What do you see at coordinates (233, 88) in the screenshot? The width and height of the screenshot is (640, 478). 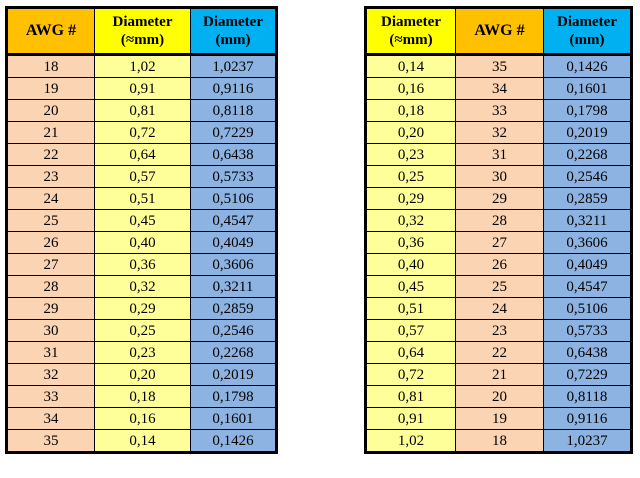 I see `diameter-exact-cell: 0,9116` at bounding box center [233, 88].